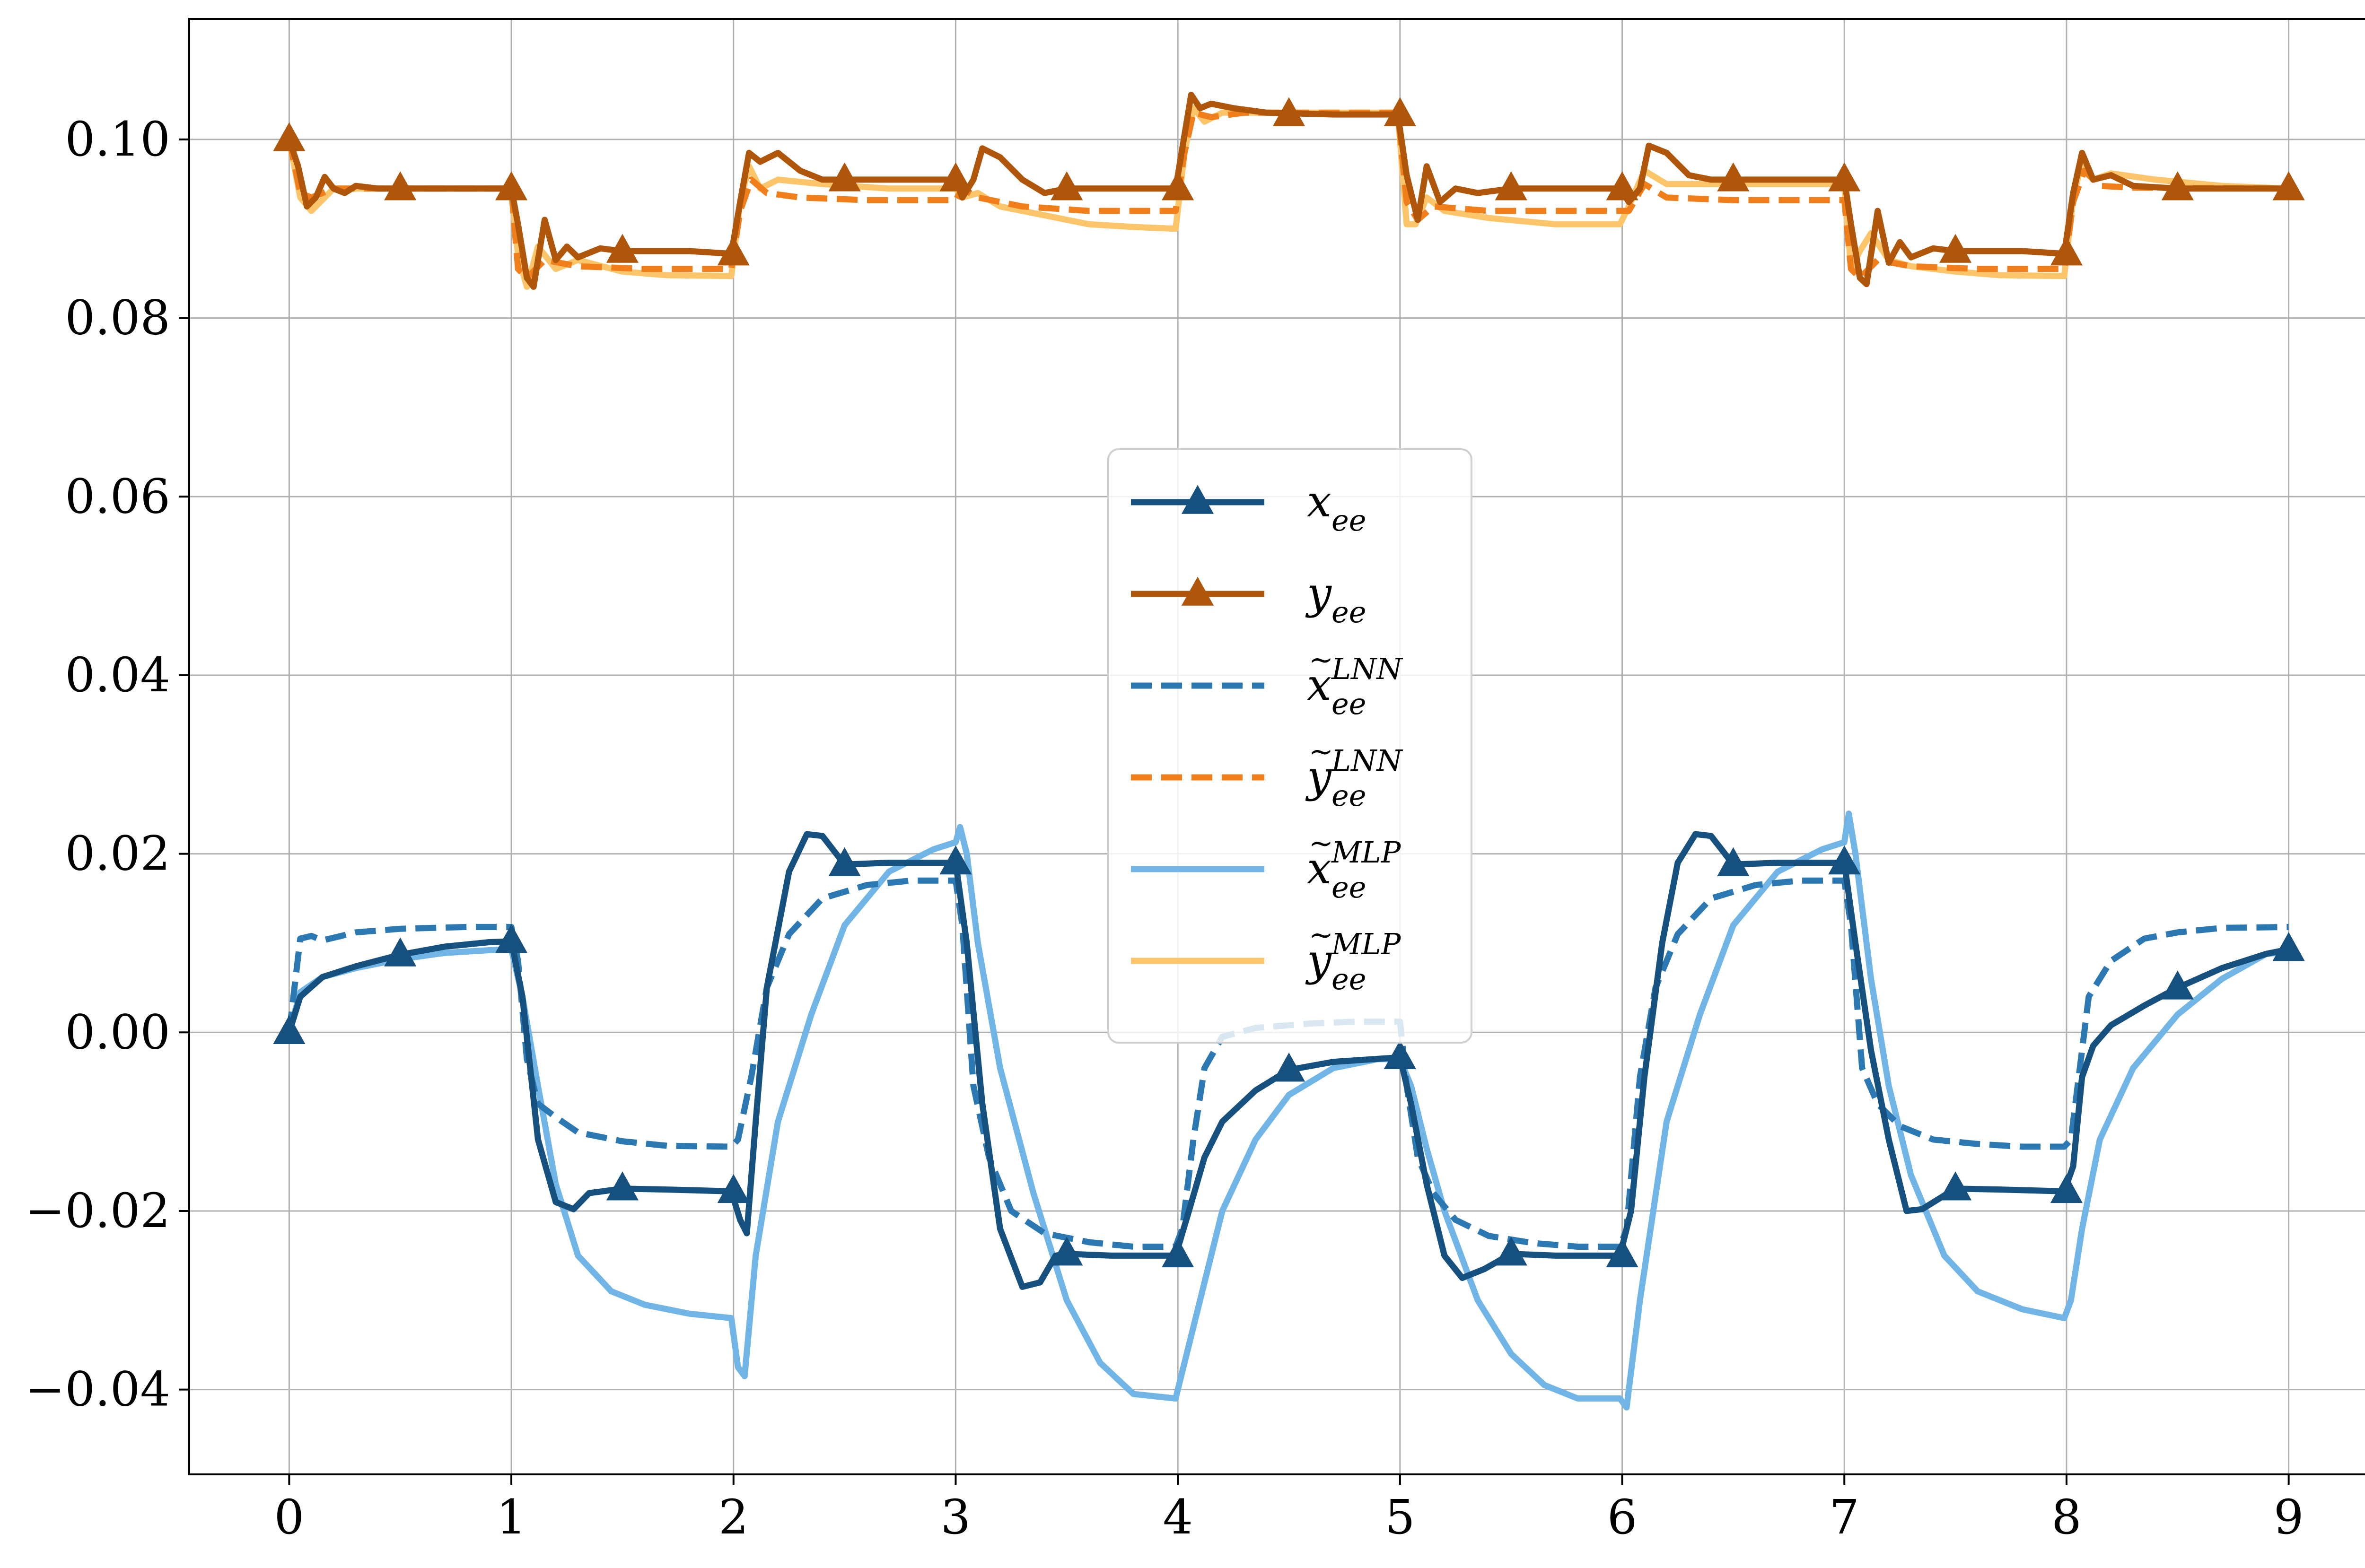 Image resolution: width=2365 pixels, height=1568 pixels. What do you see at coordinates (2066, 1517) in the screenshot?
I see `x-tick-label: 8` at bounding box center [2066, 1517].